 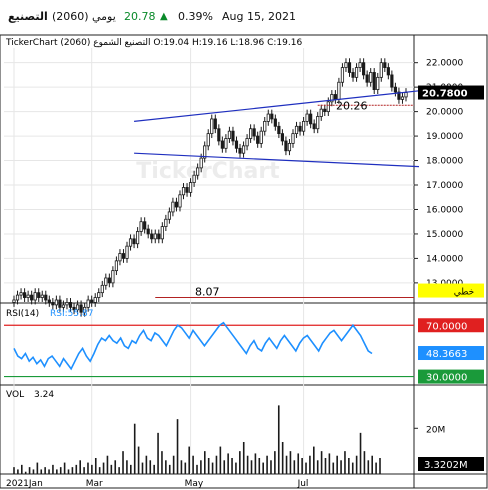 What do you see at coordinates (28, 16) in the screenshot?
I see `stock-name: التصنيع` at bounding box center [28, 16].